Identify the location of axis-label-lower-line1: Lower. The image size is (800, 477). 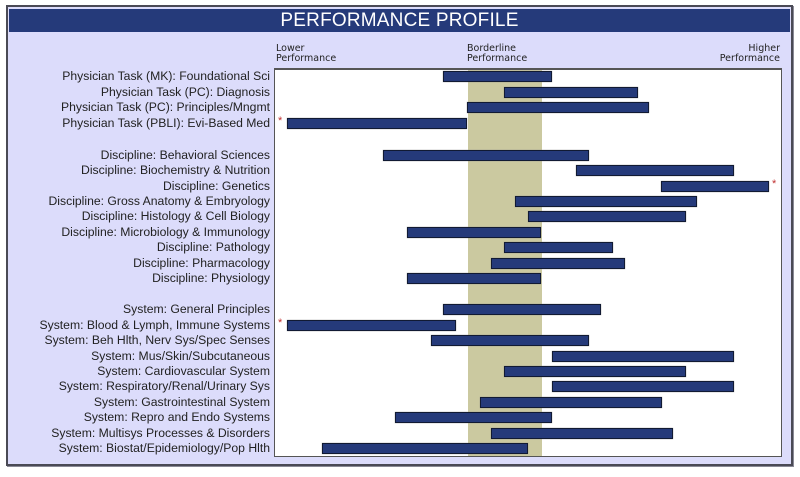
(290, 48).